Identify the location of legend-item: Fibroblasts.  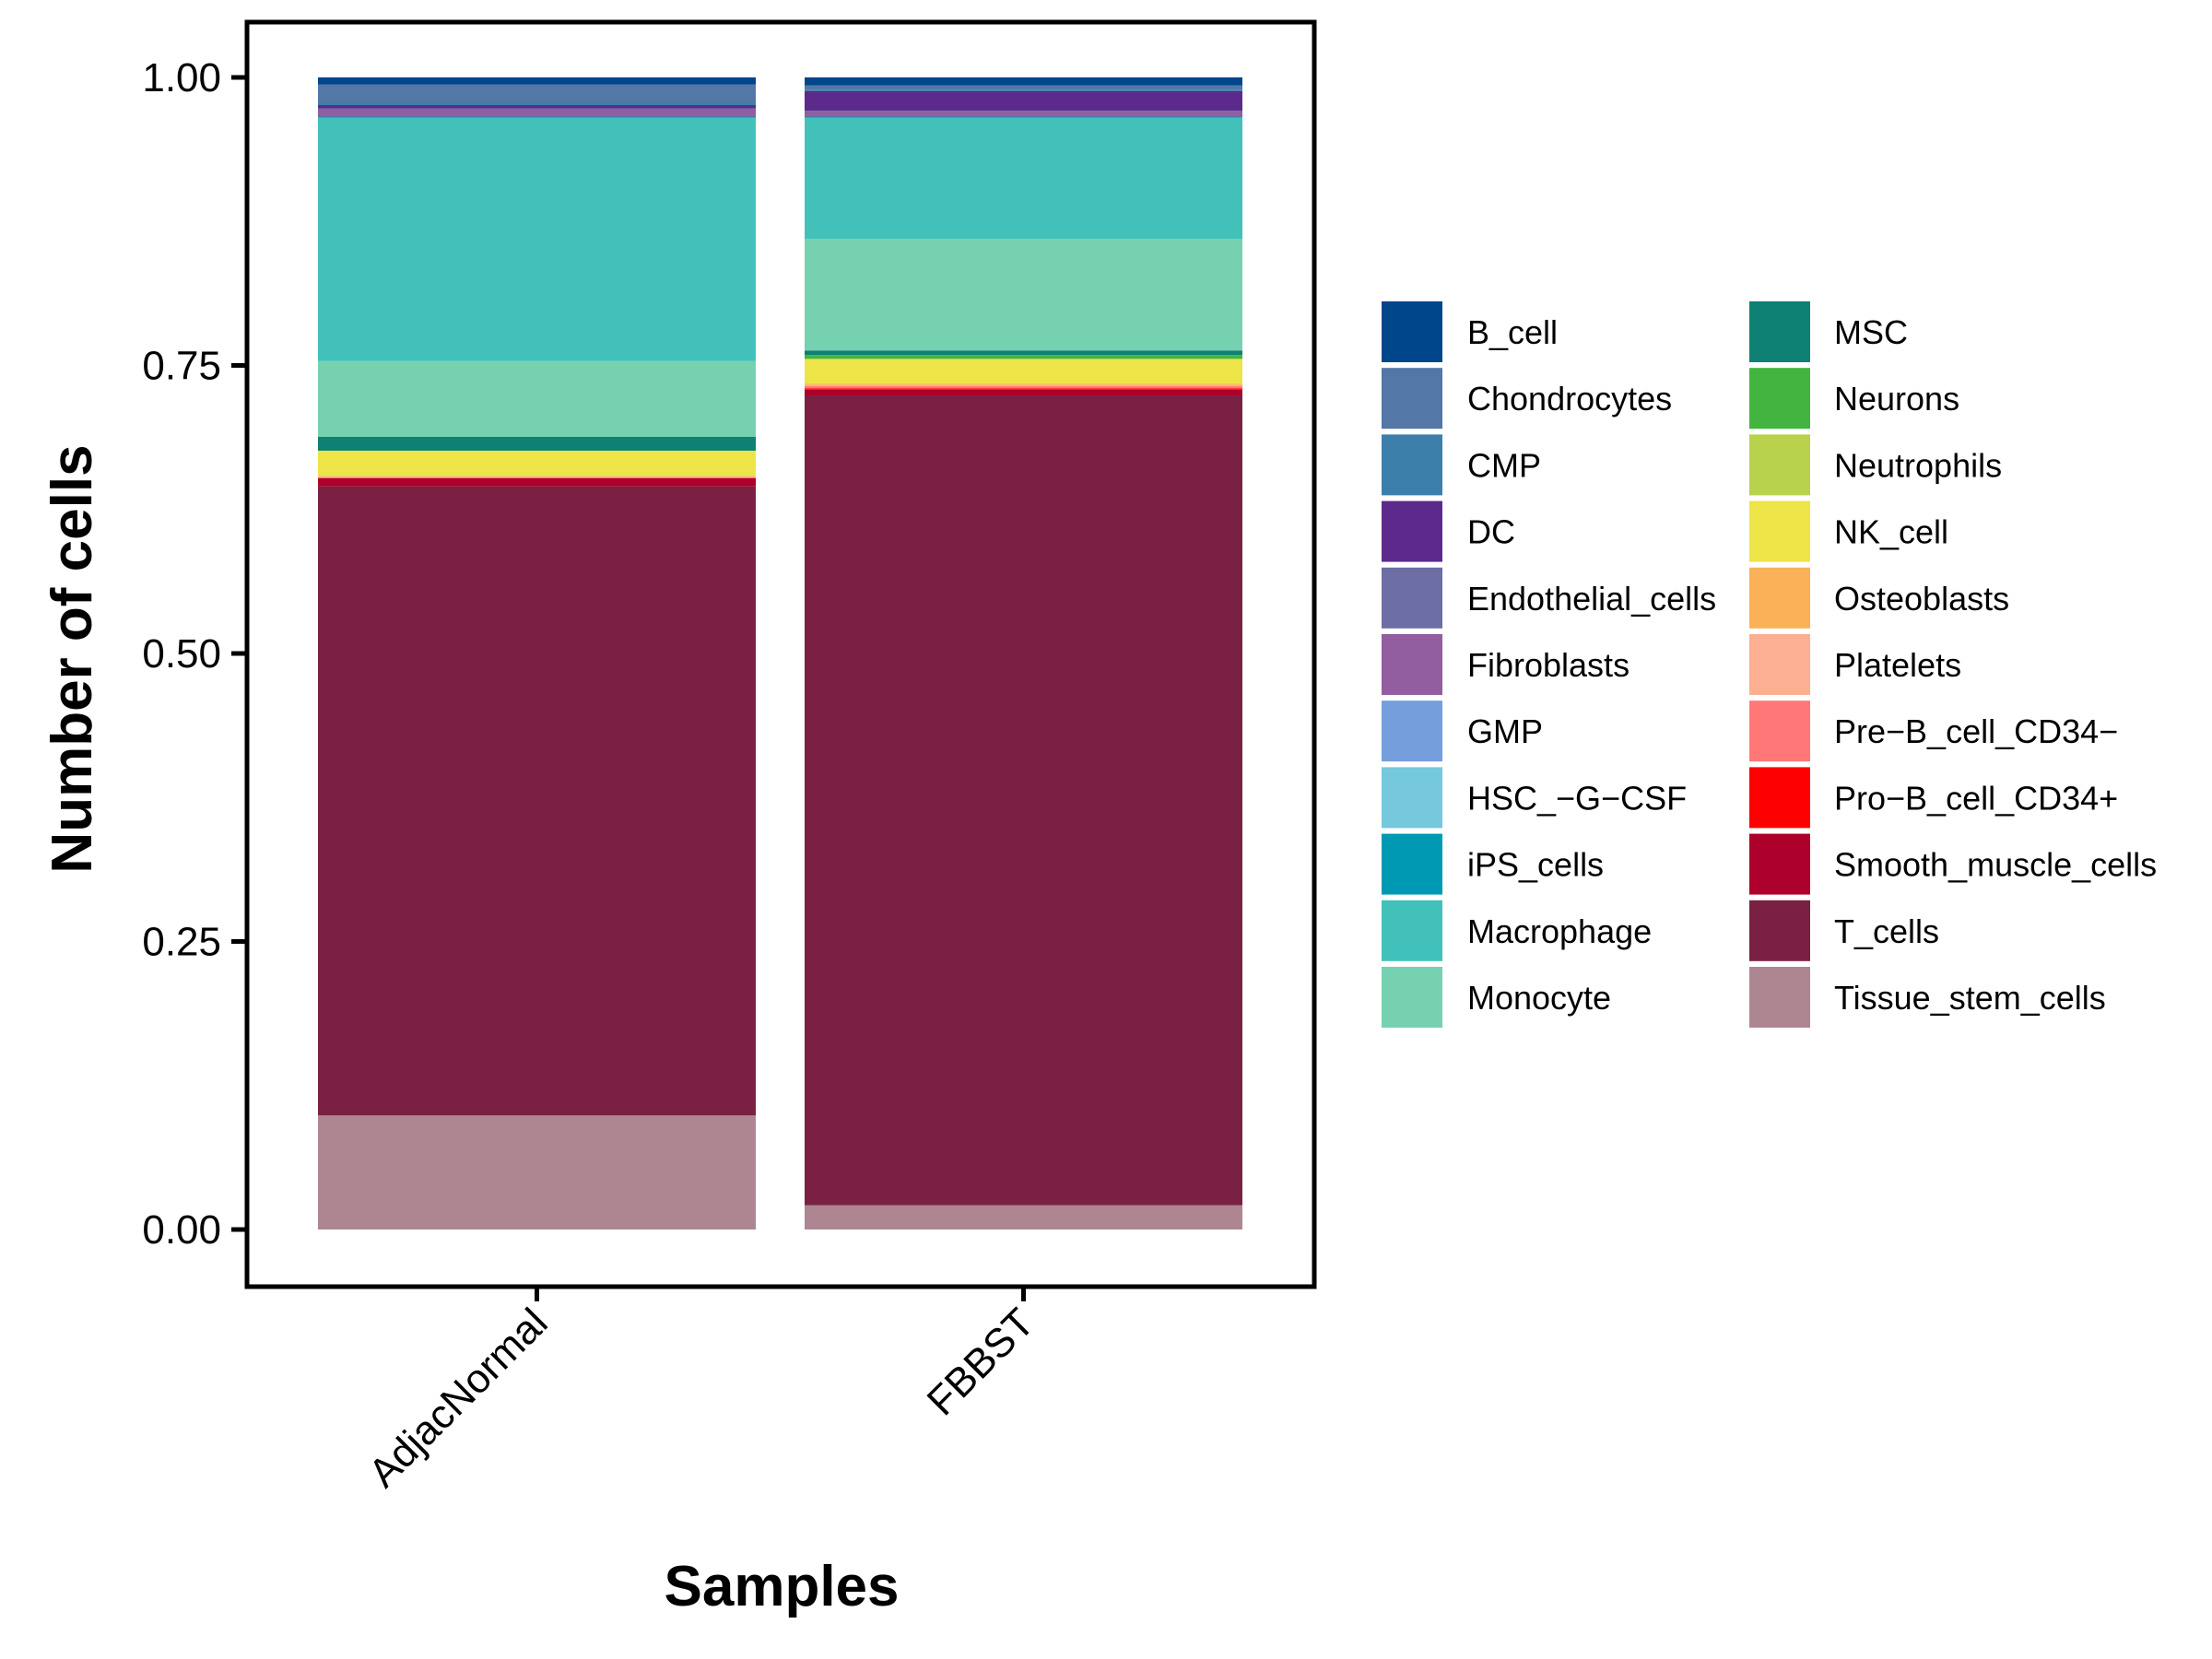
(1506, 664).